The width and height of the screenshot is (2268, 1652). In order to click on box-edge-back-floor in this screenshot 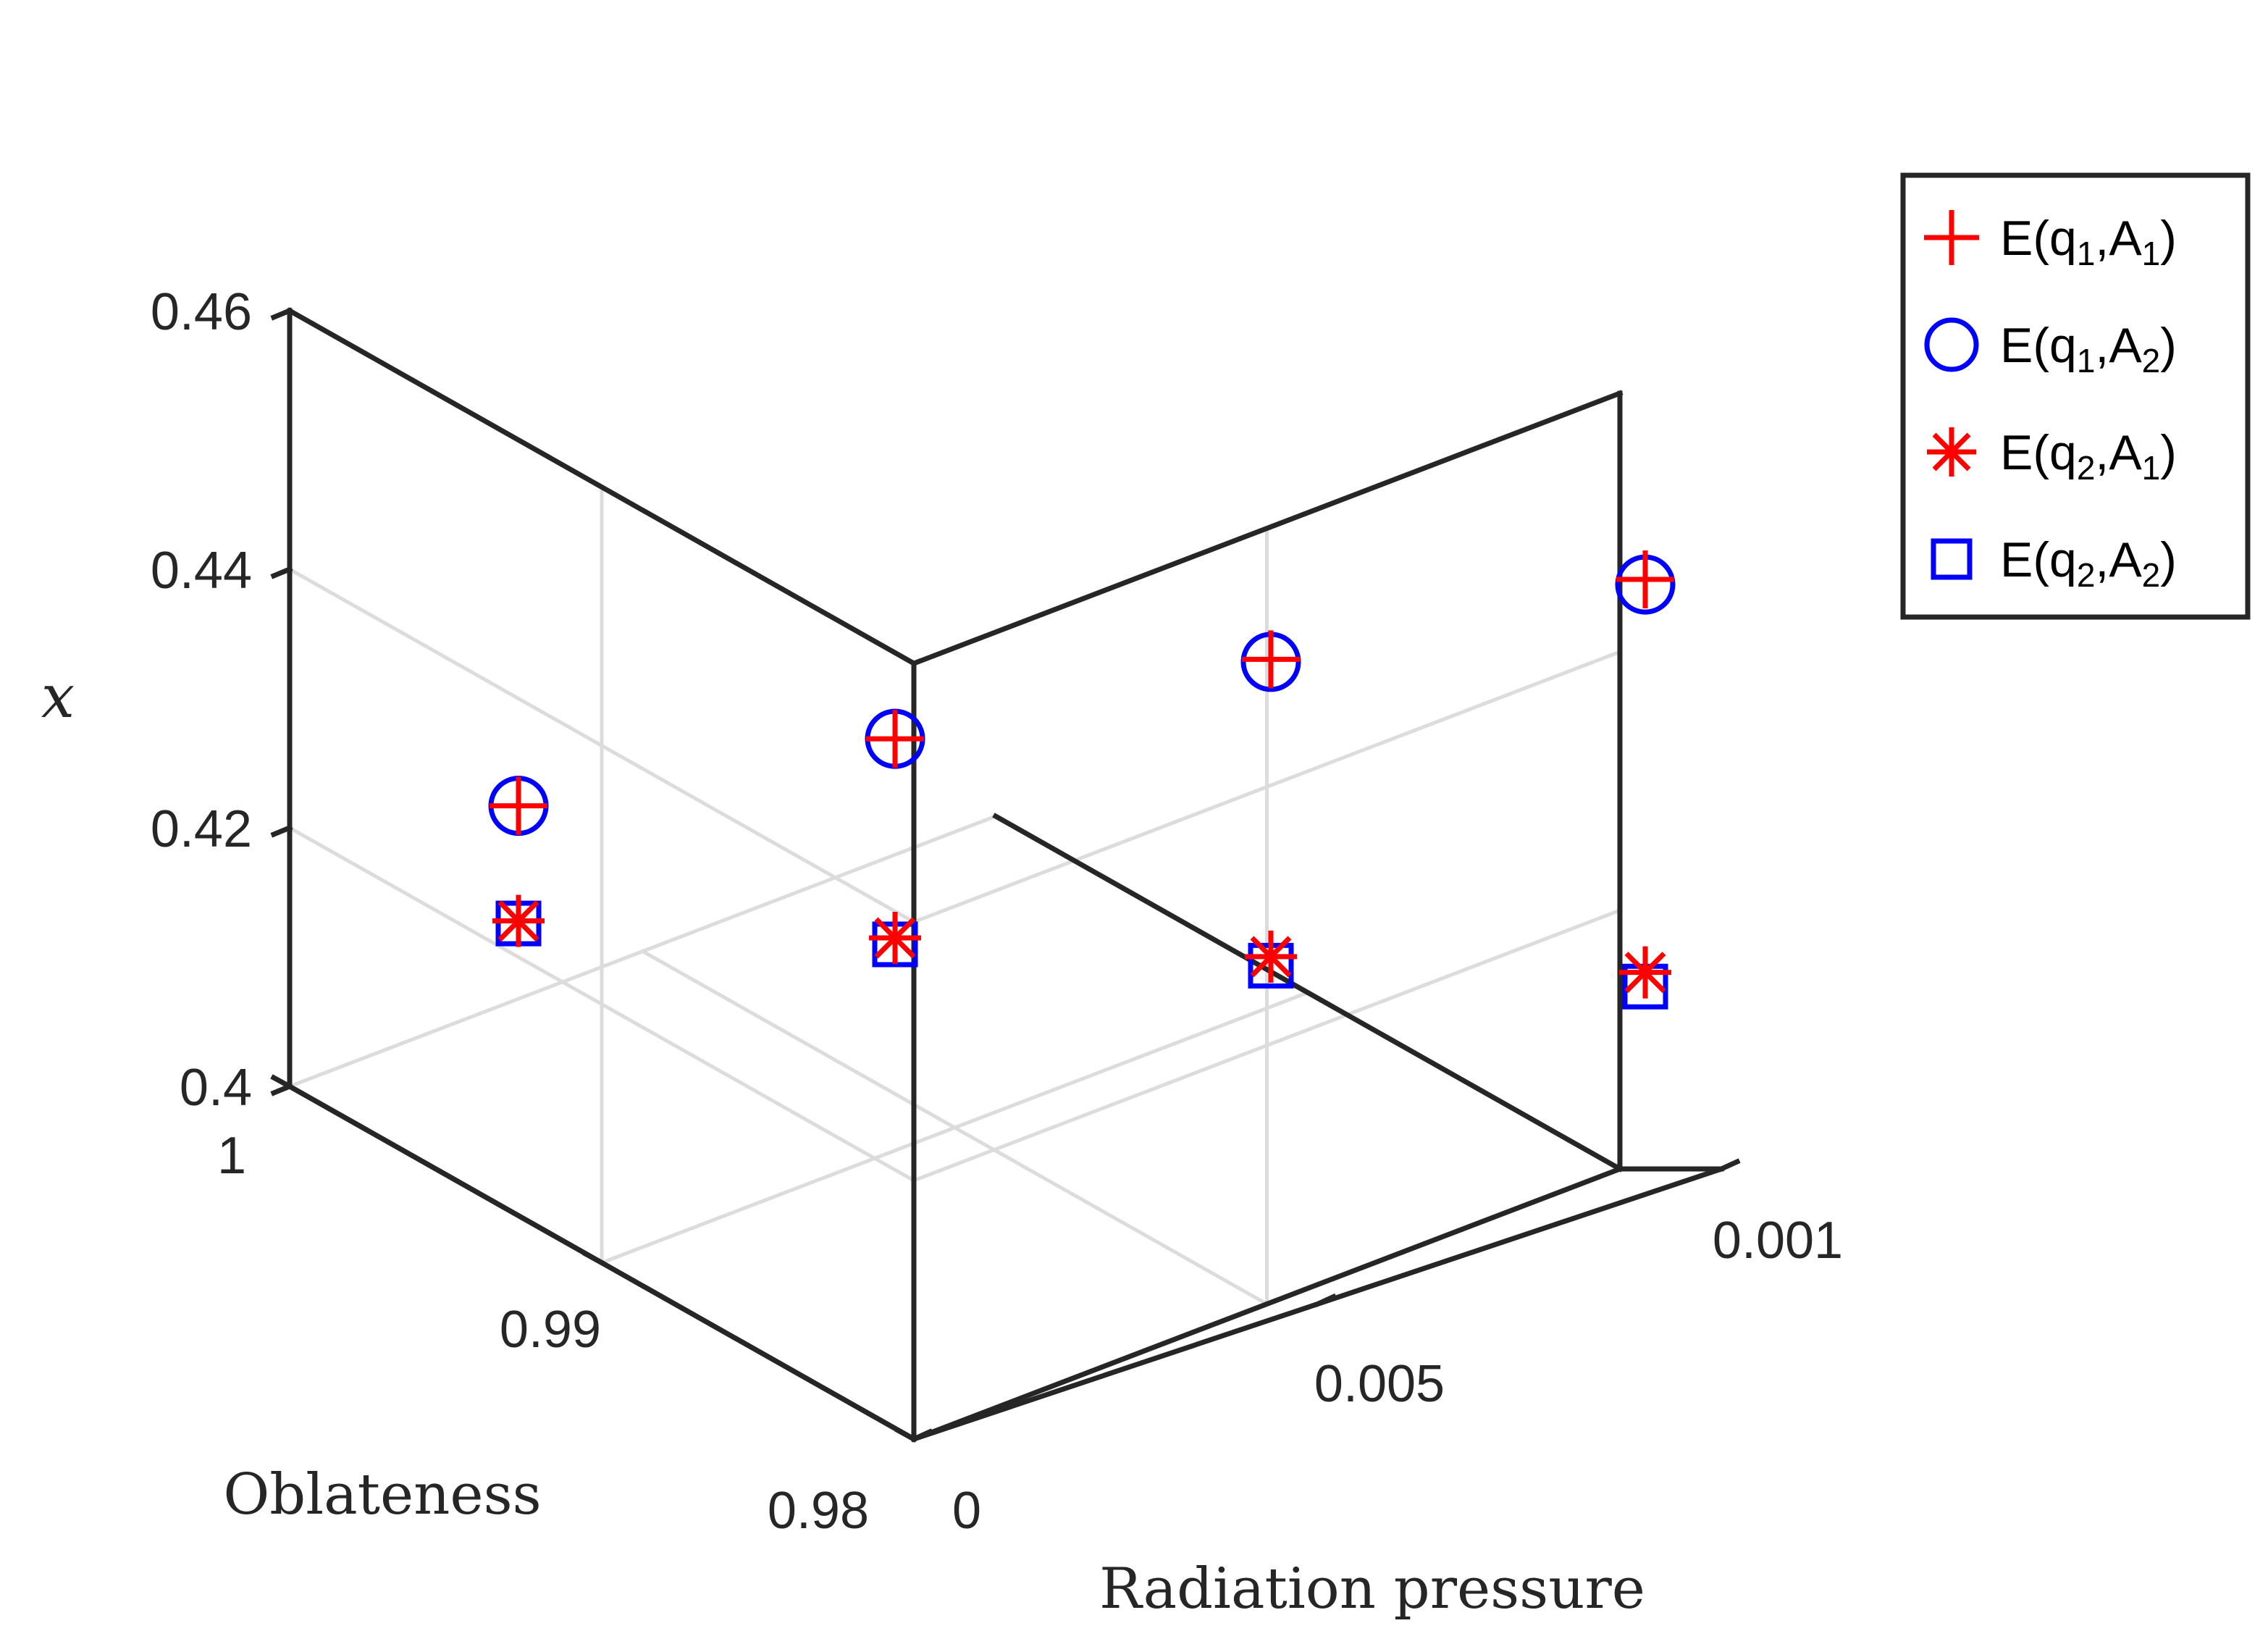, I will do `click(1267, 1304)`.